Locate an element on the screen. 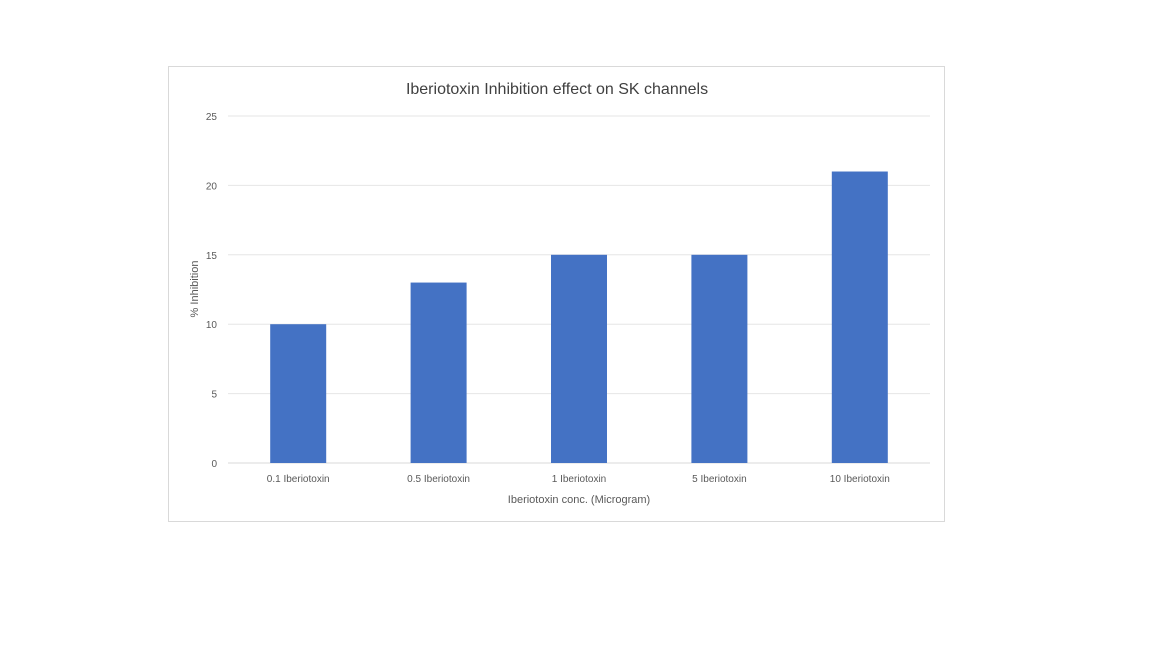 The height and width of the screenshot is (648, 1152). x-tick-label: 5 Iberiotoxin is located at coordinates (719, 479).